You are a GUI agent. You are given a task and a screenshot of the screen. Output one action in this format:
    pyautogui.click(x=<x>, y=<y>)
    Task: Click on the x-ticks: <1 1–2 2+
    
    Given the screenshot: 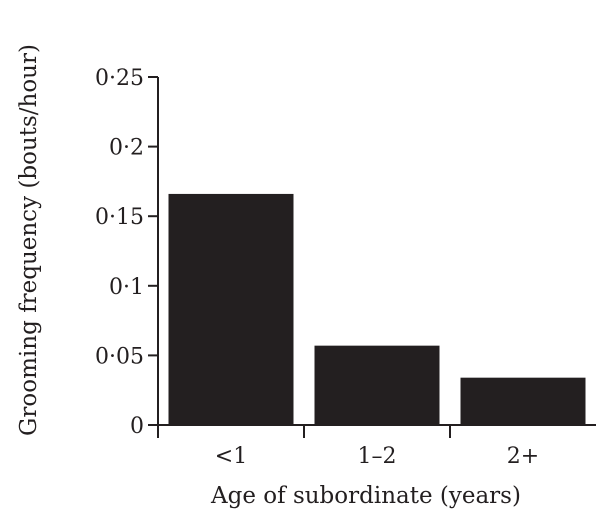 What is the action you would take?
    pyautogui.click(x=377, y=447)
    